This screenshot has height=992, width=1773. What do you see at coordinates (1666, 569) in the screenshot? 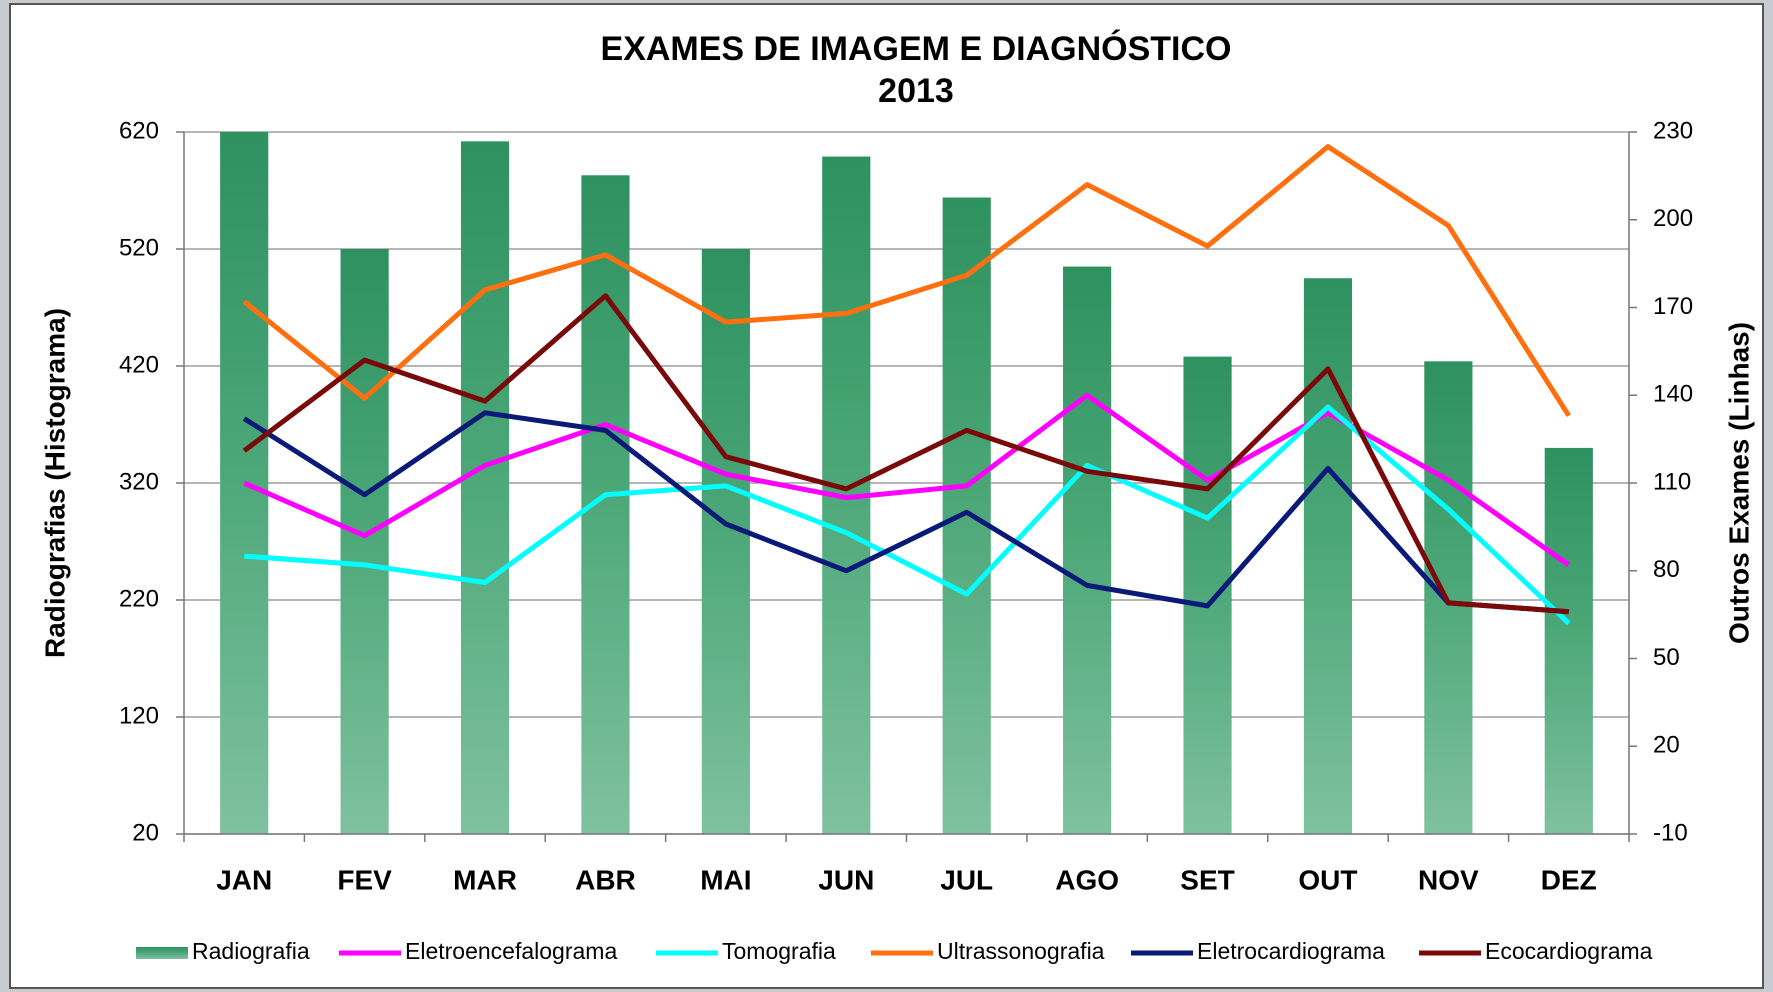
I see `y2-tick-label: 80` at bounding box center [1666, 569].